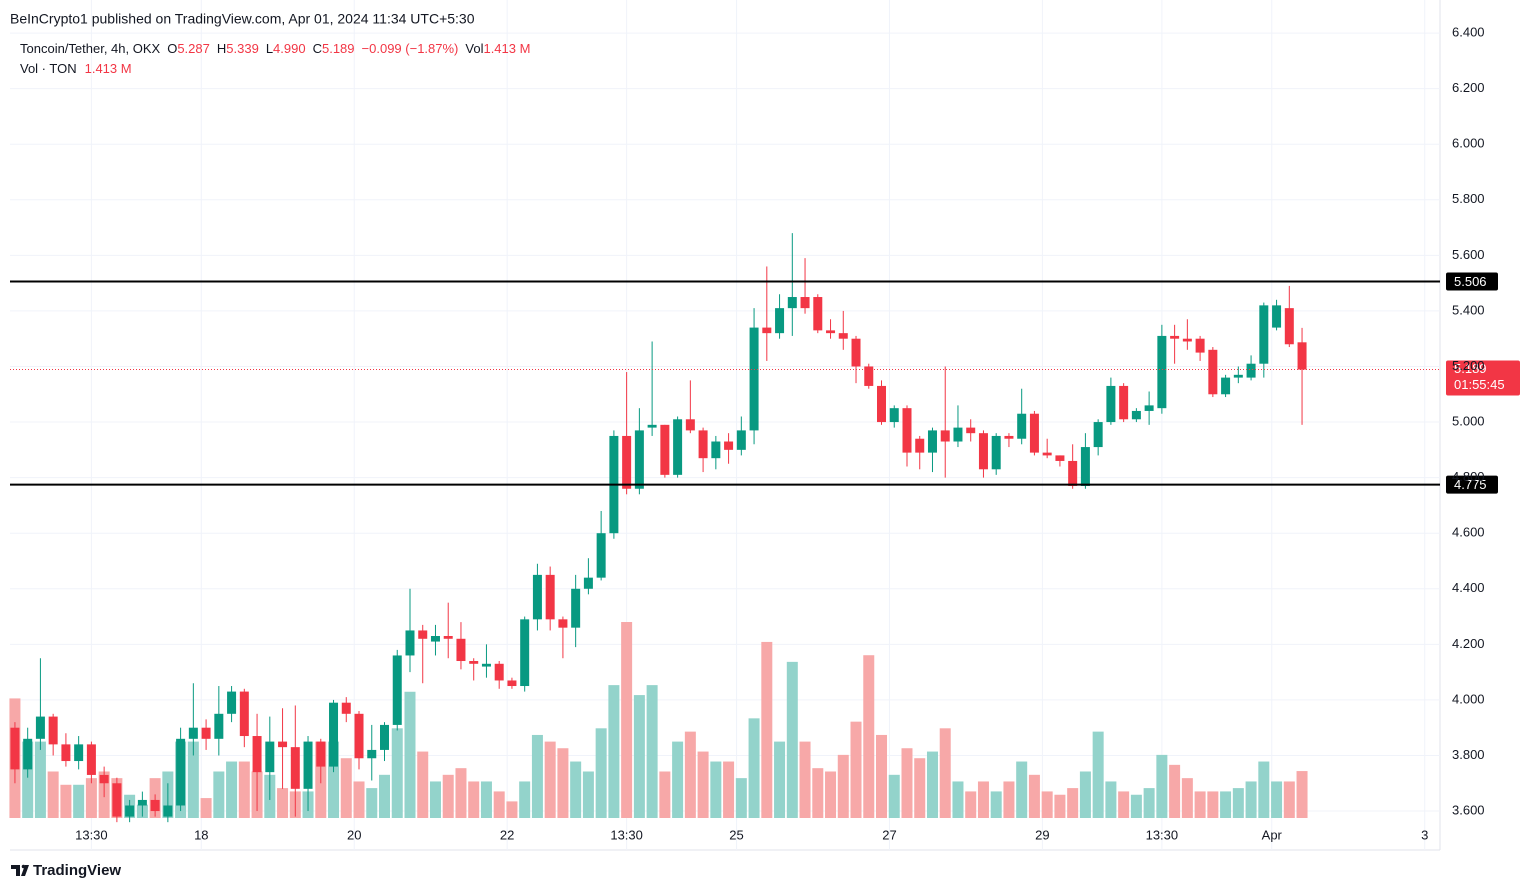 The image size is (1536, 891). Describe the element at coordinates (889, 834) in the screenshot. I see `x-tick-label: 27` at that location.